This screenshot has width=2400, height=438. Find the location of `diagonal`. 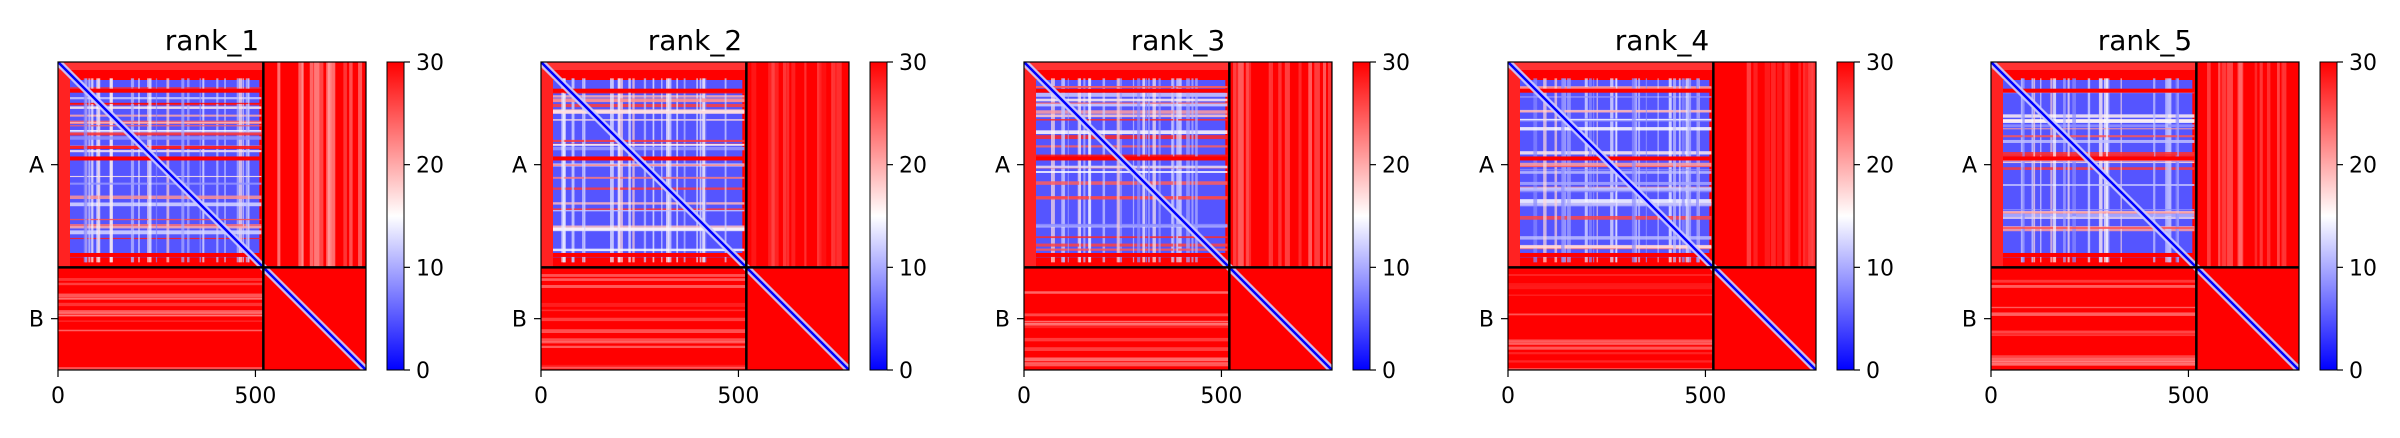

diagonal is located at coordinates (695, 216).